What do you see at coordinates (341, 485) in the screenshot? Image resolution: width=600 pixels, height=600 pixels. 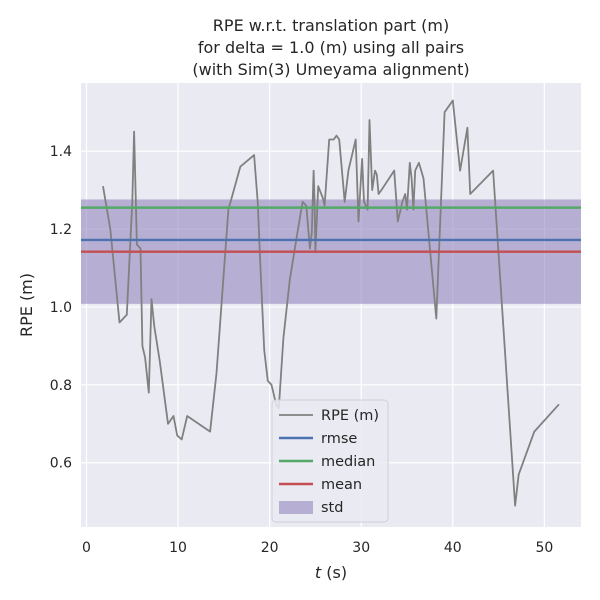 I see `legend-label: mean` at bounding box center [341, 485].